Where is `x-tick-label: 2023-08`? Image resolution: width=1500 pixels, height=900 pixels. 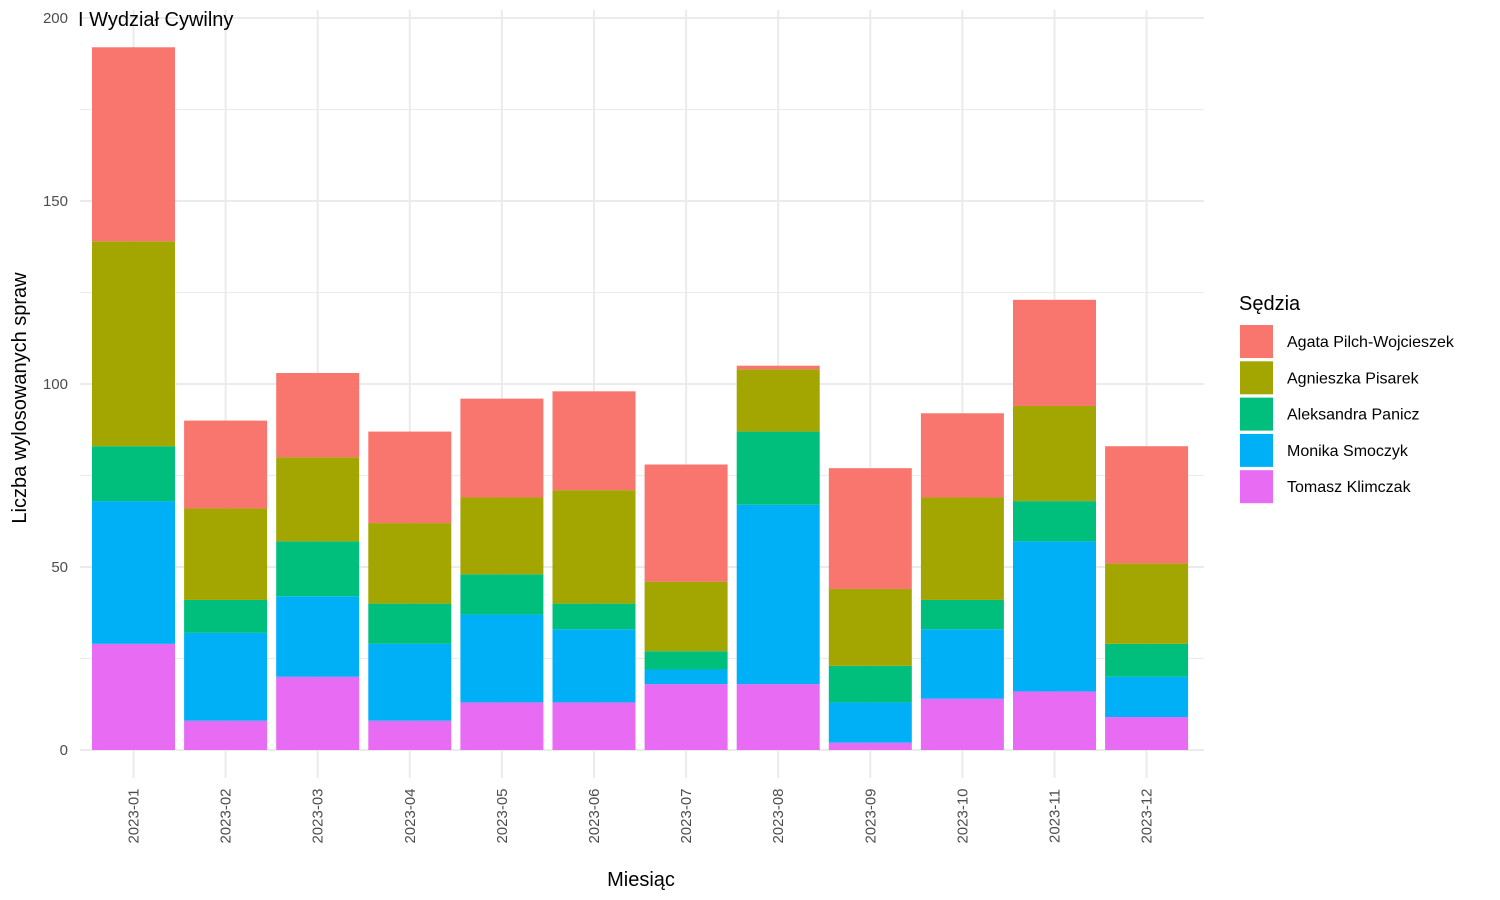
x-tick-label: 2023-08 is located at coordinates (778, 815).